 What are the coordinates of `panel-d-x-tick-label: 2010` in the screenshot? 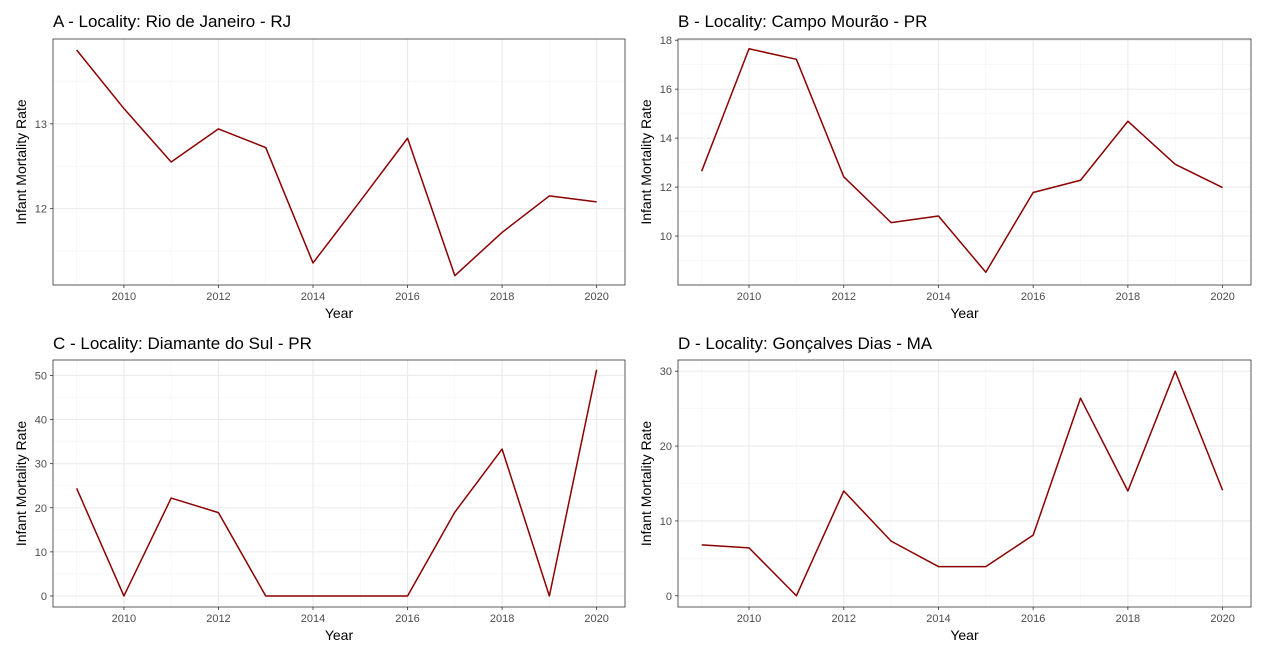 It's located at (749, 619).